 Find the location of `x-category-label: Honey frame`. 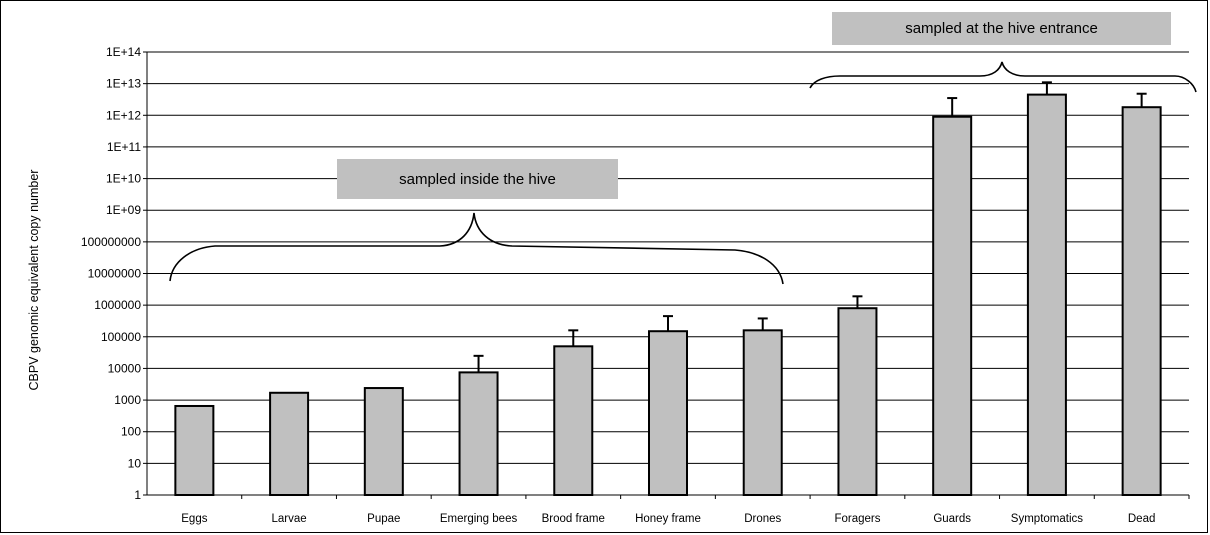

x-category-label: Honey frame is located at coordinates (668, 519).